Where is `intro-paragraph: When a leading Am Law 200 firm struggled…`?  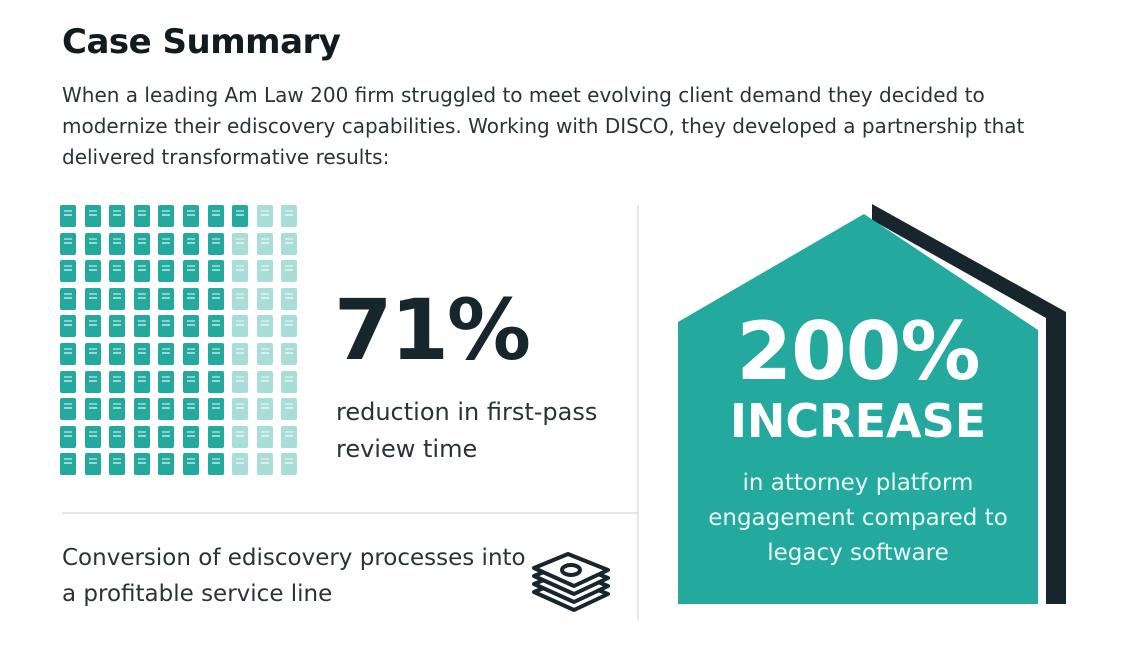 intro-paragraph: When a leading Am Law 200 firm struggled… is located at coordinates (543, 126).